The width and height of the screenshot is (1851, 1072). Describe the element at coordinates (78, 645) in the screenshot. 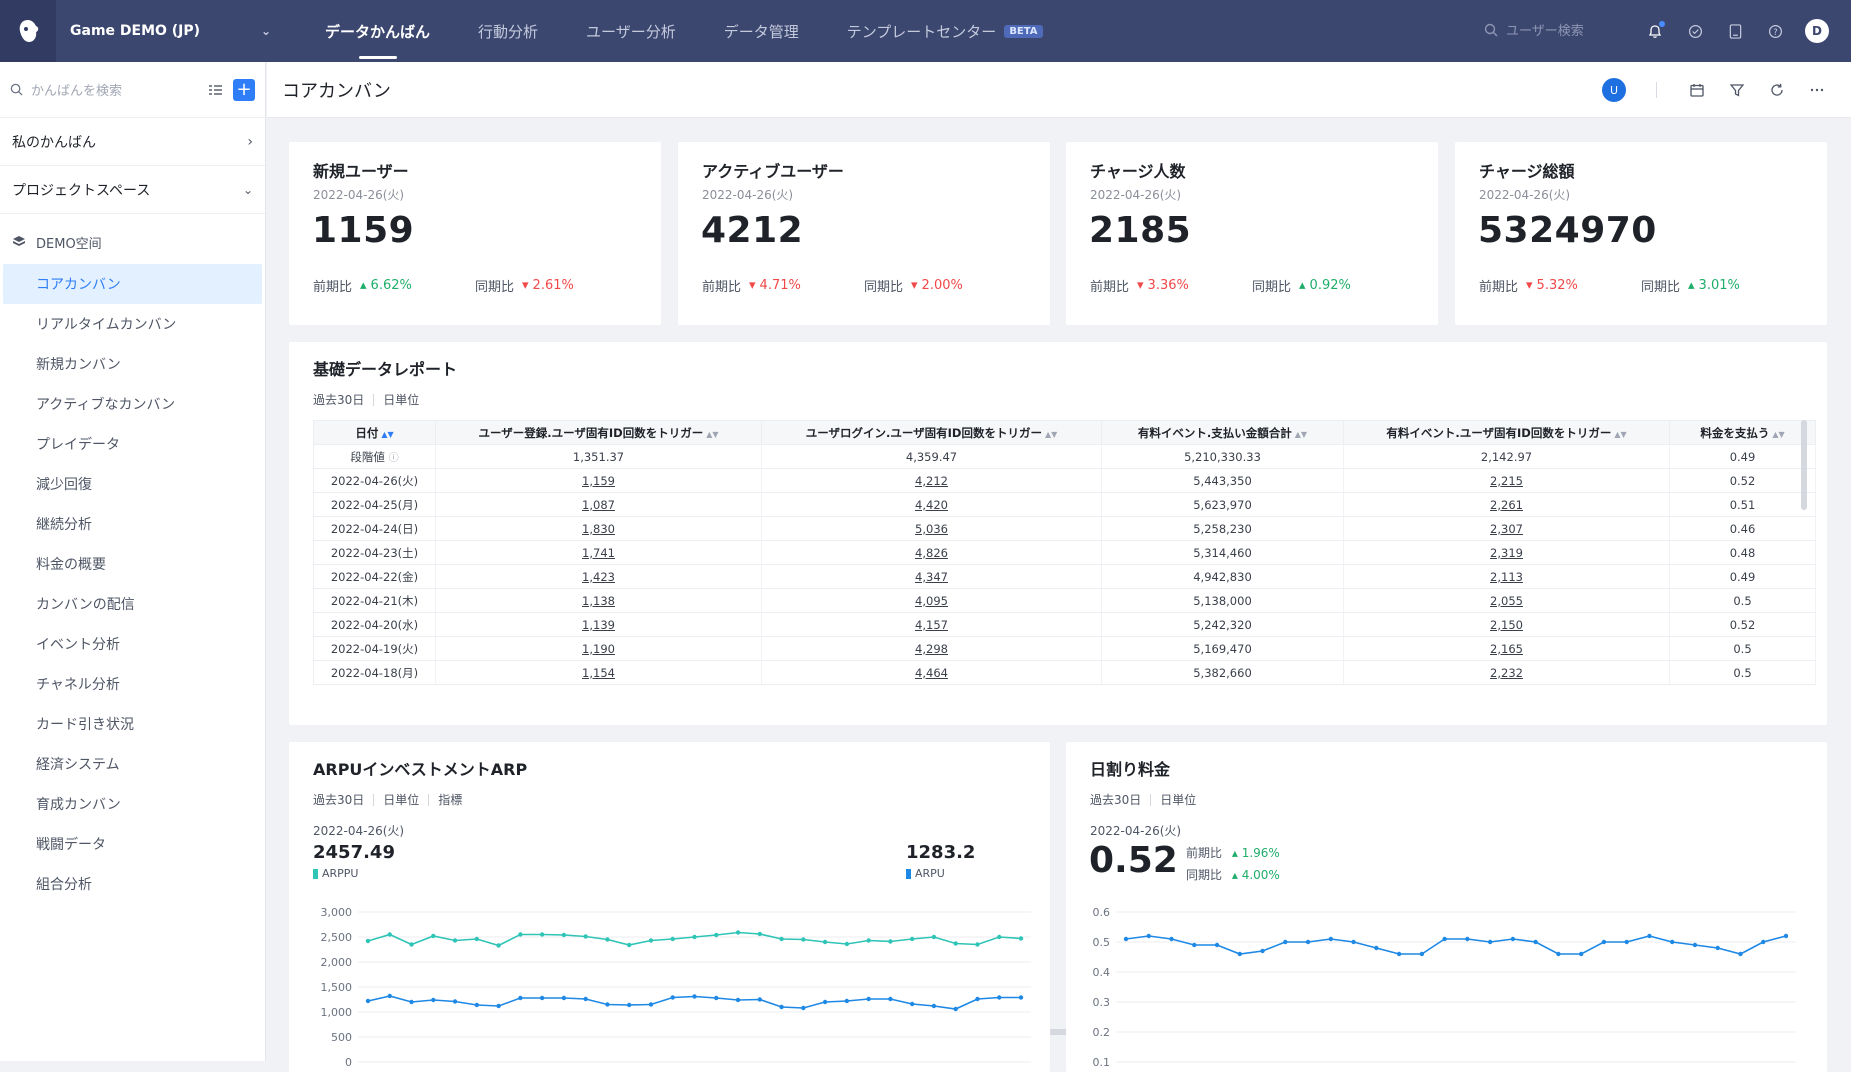

I see `sidebar-item: イベント分析` at that location.